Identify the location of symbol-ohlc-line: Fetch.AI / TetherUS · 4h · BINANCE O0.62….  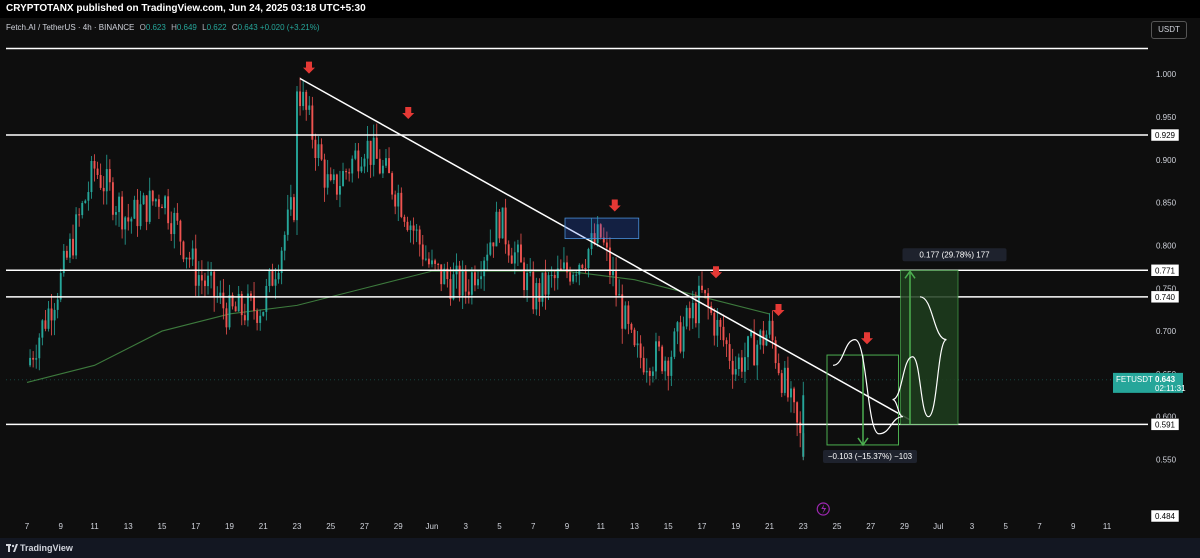
(163, 27).